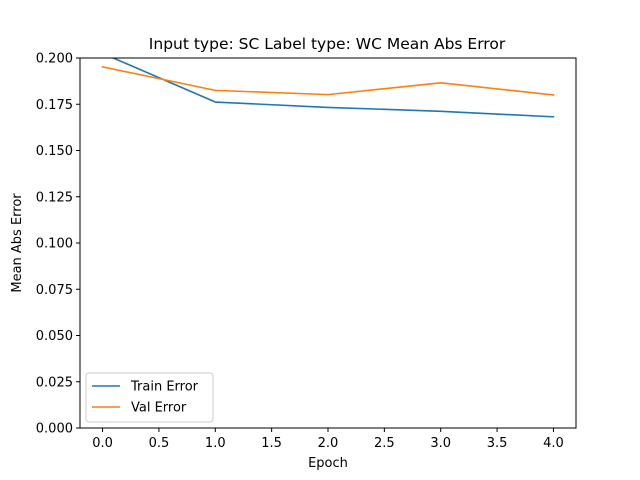  Describe the element at coordinates (328, 443) in the screenshot. I see `x-tick-label: 2.0` at that location.